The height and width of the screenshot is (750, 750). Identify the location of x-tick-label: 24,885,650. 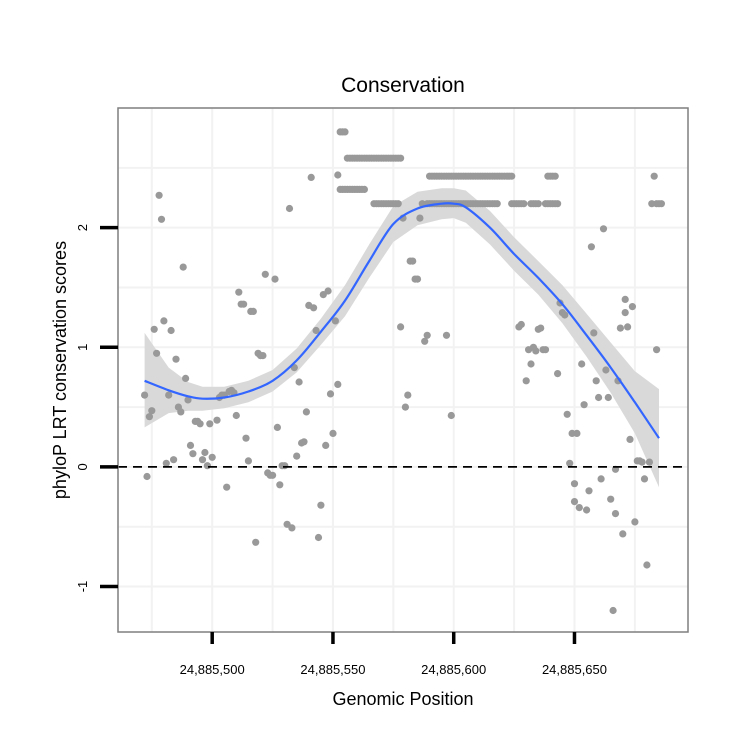
(574, 669).